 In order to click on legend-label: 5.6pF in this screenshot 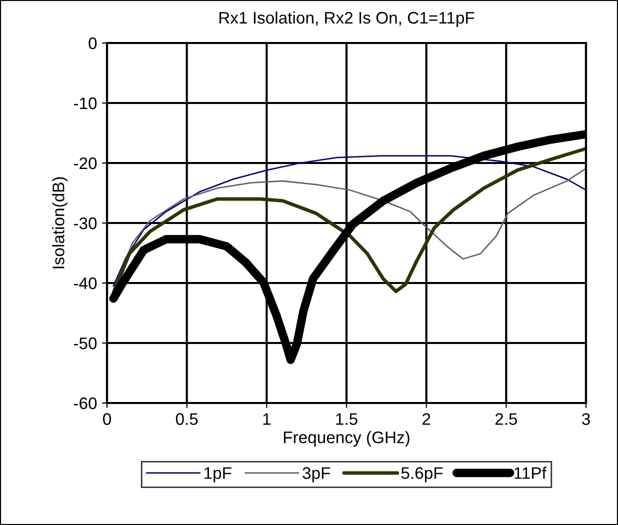, I will do `click(422, 474)`.